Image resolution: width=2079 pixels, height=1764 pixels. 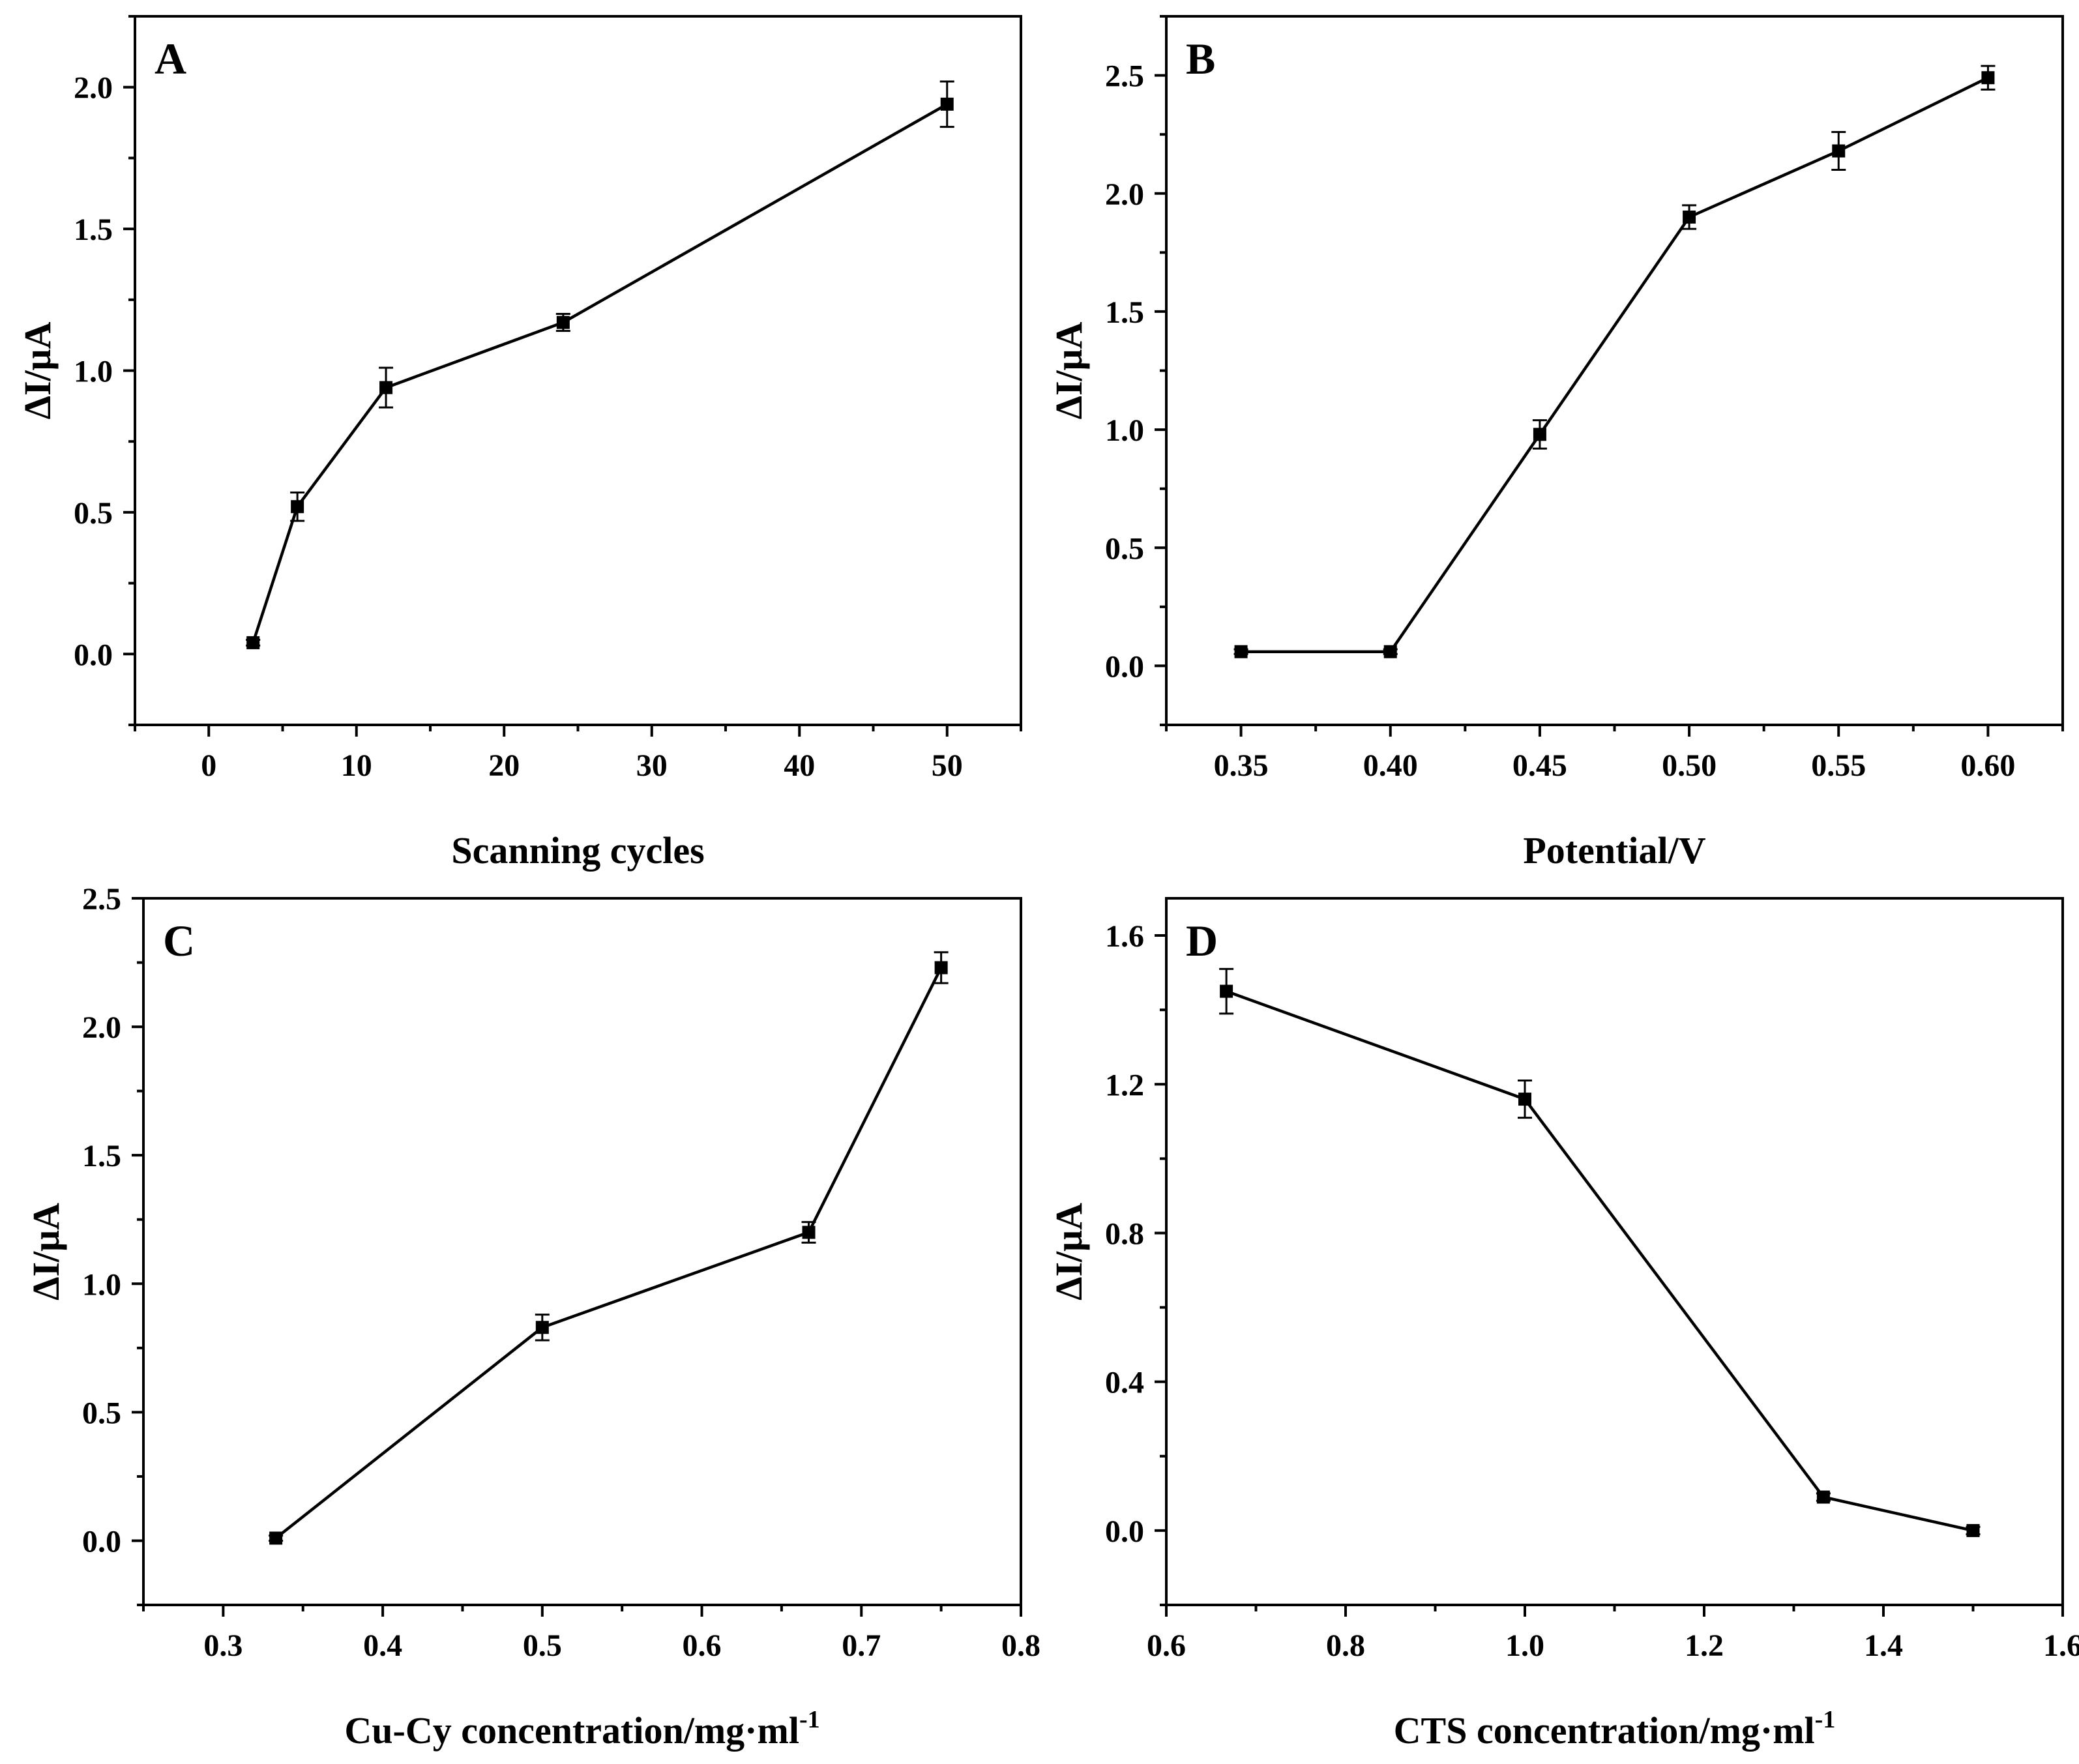 I want to click on x-tick-label: 50, so click(x=947, y=765).